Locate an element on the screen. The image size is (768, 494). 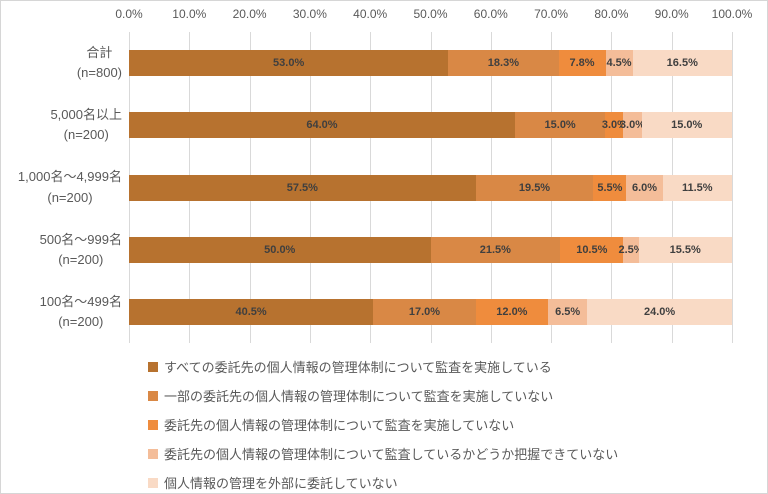
data-label: 40.5% is located at coordinates (251, 311).